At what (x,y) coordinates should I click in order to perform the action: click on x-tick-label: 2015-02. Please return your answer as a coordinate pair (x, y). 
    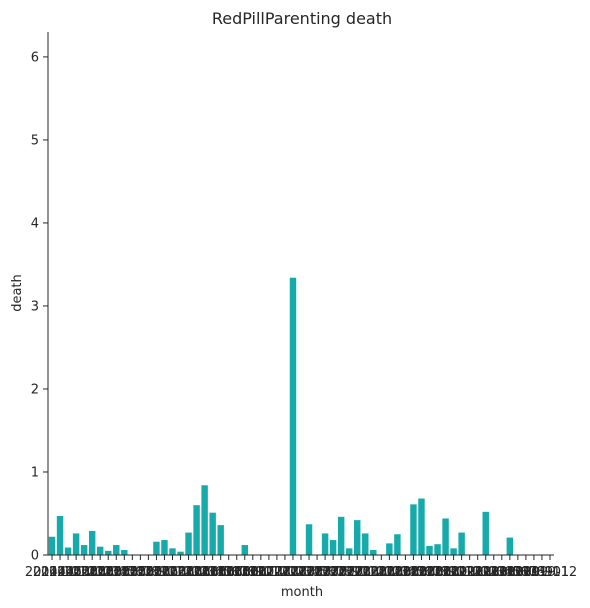
    Looking at the image, I should click on (84, 572).